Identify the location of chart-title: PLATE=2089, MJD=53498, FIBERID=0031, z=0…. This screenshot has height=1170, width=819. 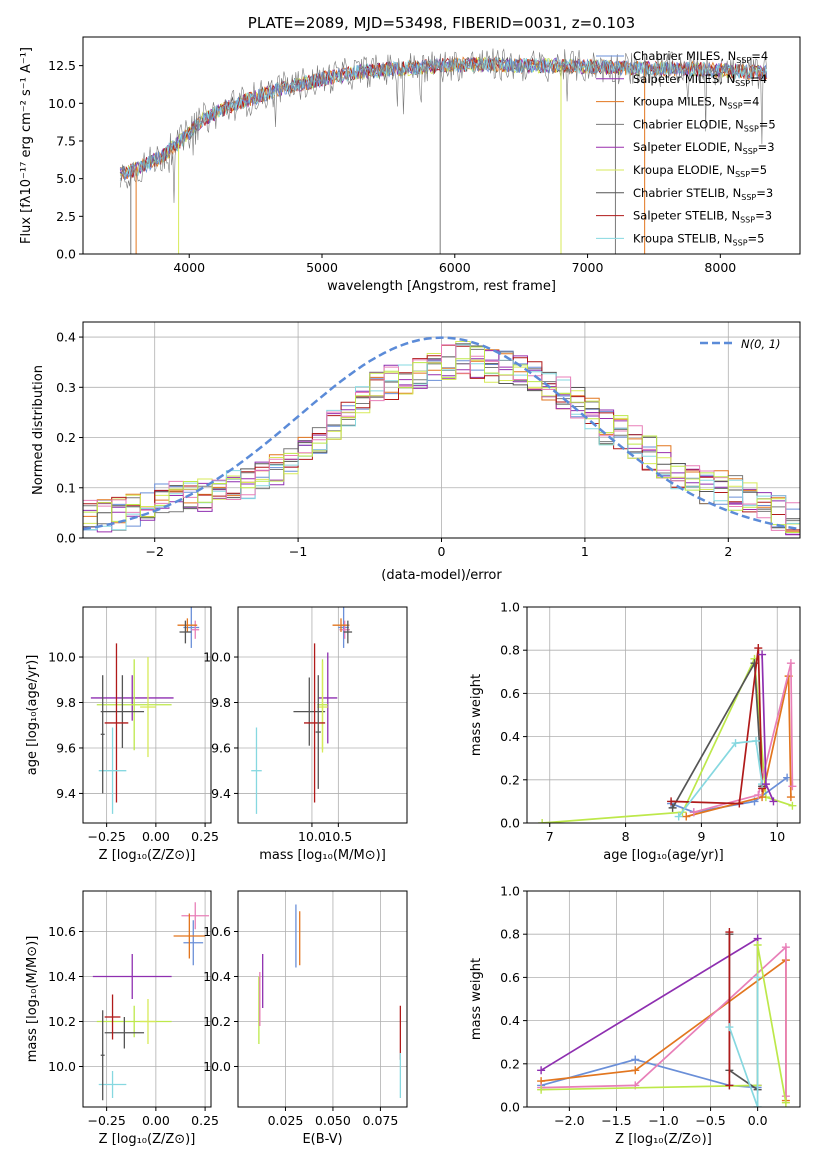
(441, 23).